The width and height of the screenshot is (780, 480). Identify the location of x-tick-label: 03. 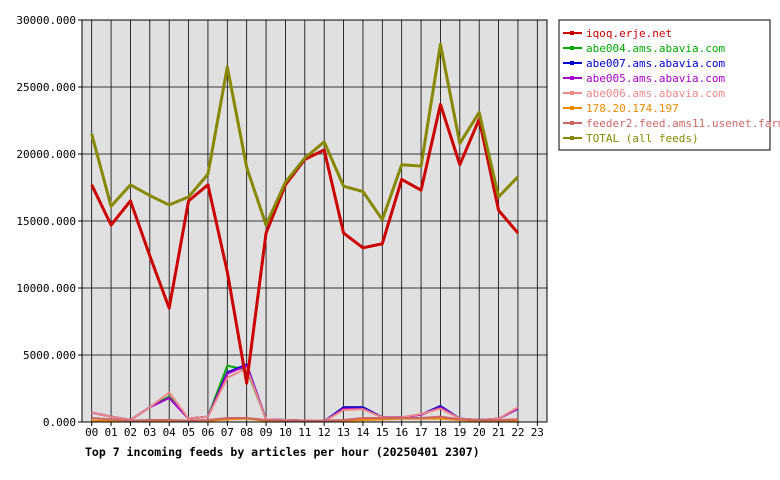
(149, 432).